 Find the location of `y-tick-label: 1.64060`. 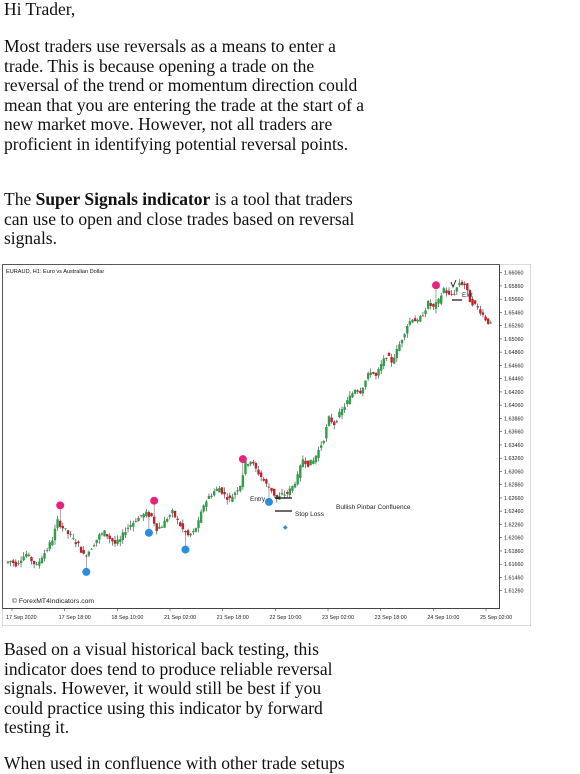

y-tick-label: 1.64060 is located at coordinates (514, 406).